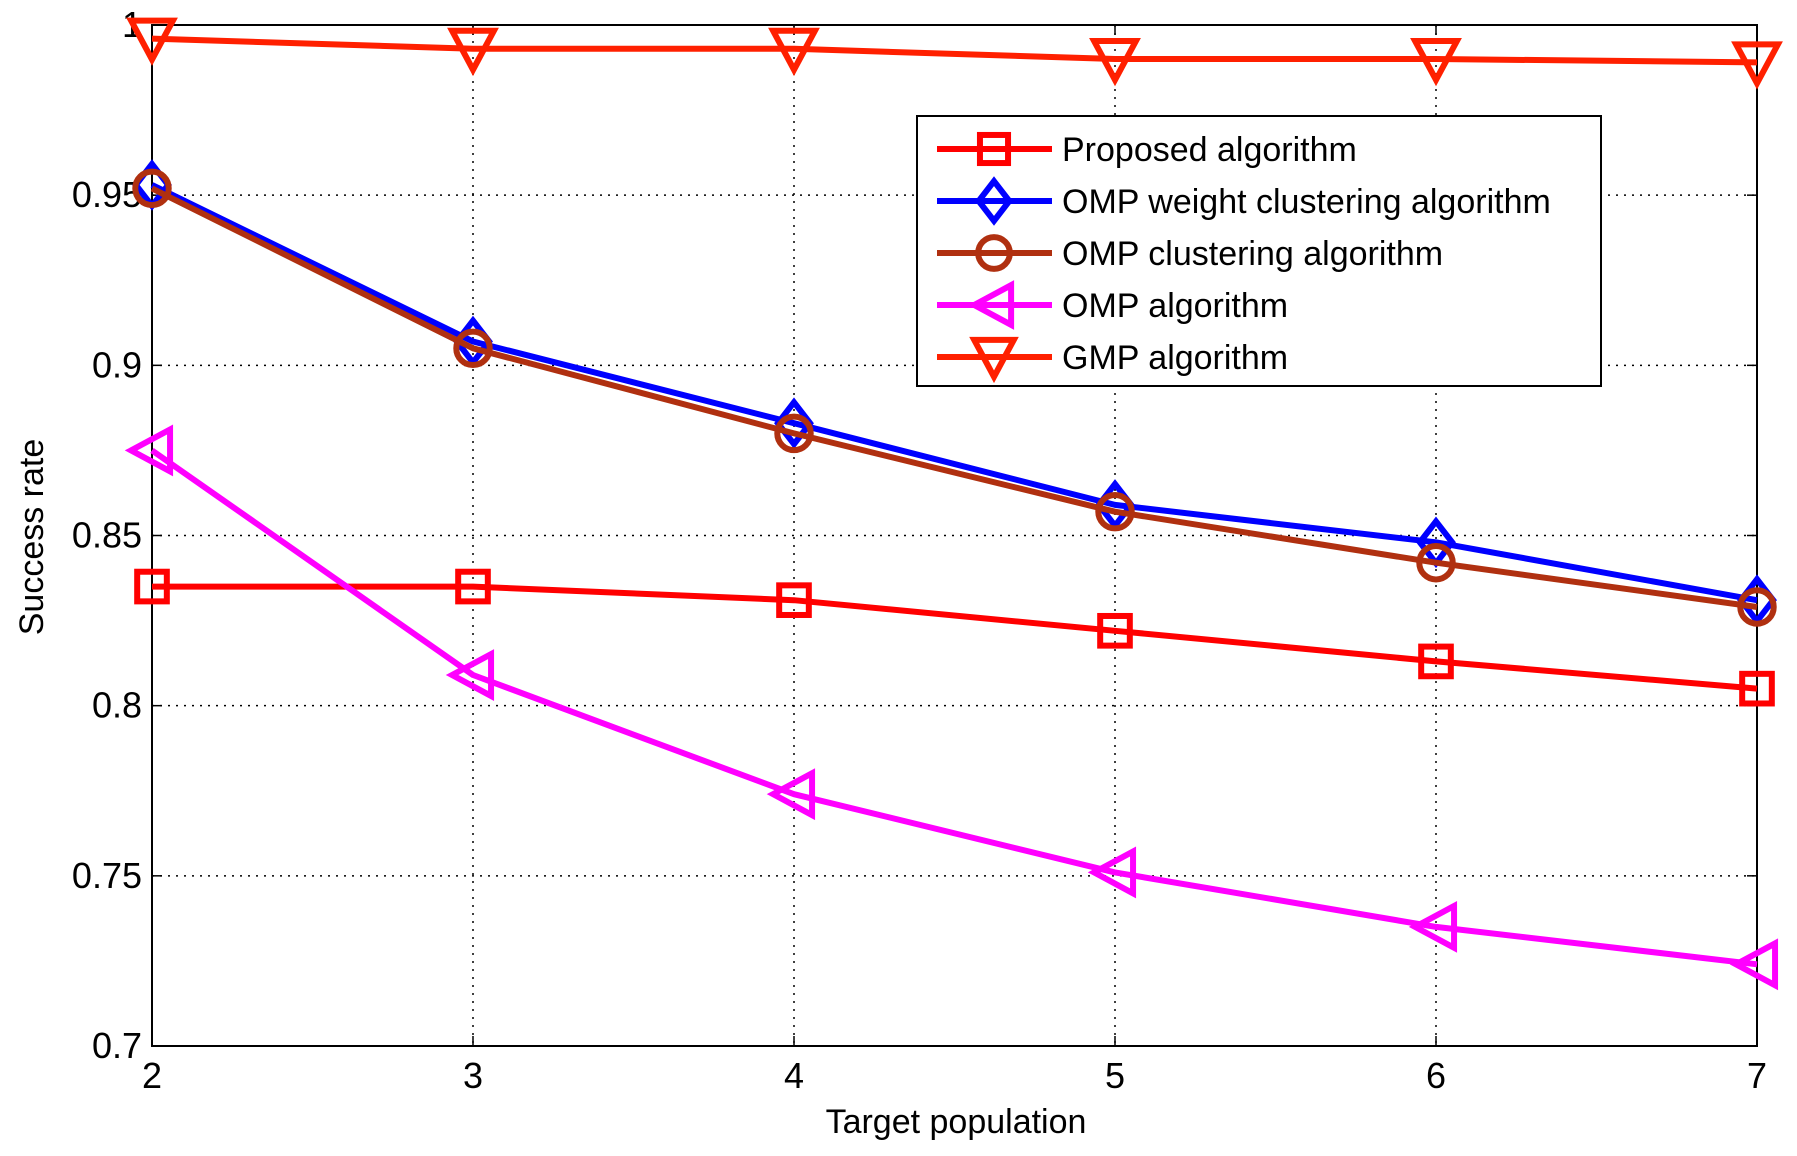  I want to click on x-tick-label: 5, so click(1115, 1075).